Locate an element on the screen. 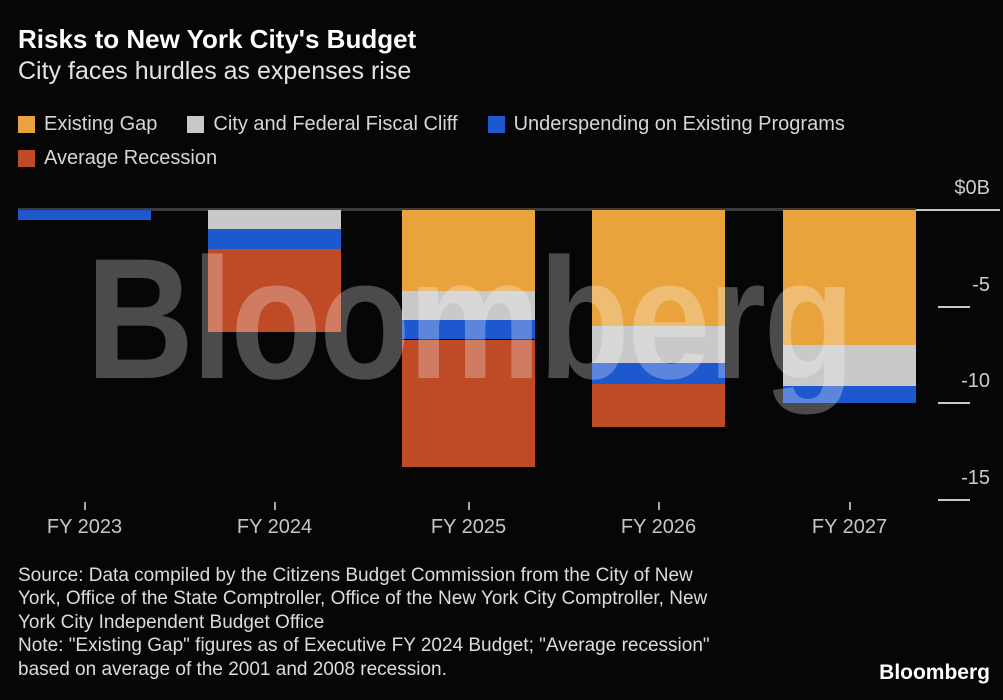 The image size is (1003, 700). source-line: York City Independent Budget Office is located at coordinates (171, 622).